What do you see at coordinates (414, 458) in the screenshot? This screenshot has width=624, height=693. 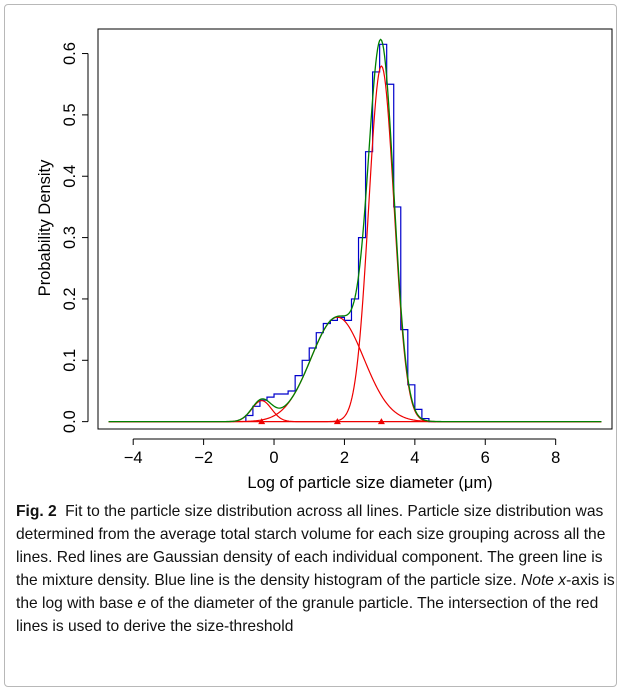 I see `x-tick-label: 4` at bounding box center [414, 458].